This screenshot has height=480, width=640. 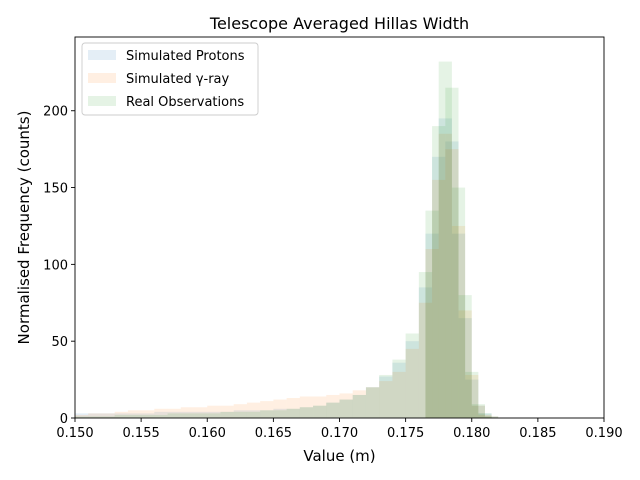 What do you see at coordinates (102, 78) in the screenshot?
I see `legend-swatch-gamma` at bounding box center [102, 78].